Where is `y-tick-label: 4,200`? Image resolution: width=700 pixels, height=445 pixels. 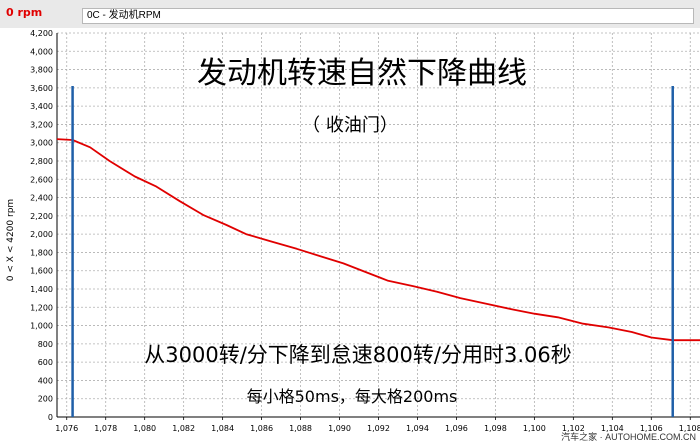 y-tick-label: 4,200 is located at coordinates (41, 33).